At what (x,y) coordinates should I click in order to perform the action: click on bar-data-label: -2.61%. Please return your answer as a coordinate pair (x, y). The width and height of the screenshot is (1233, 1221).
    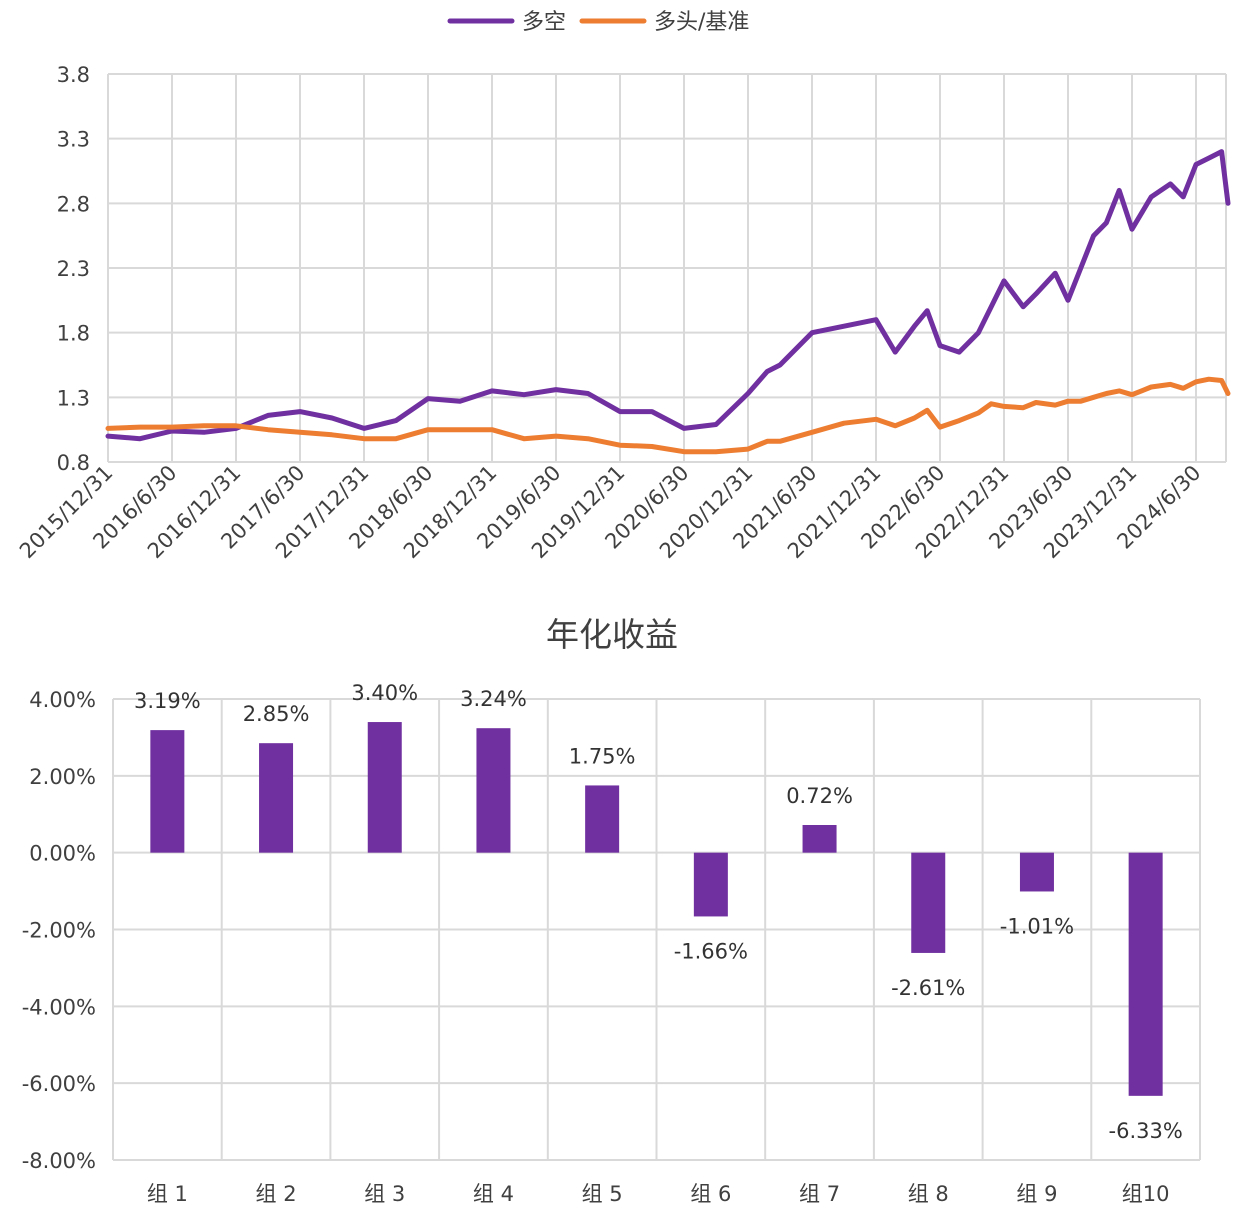
    Looking at the image, I should click on (928, 988).